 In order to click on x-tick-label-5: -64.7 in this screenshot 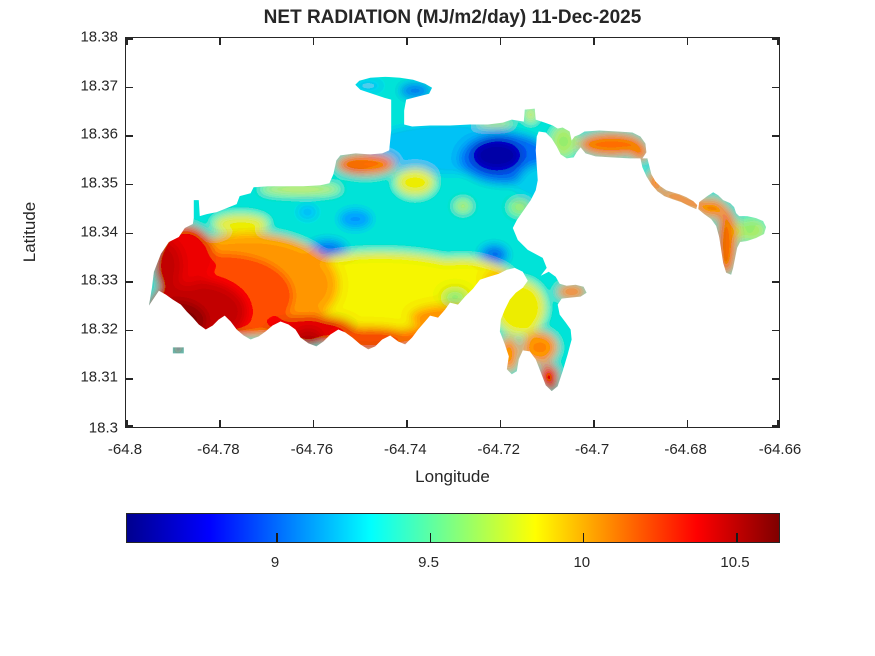, I will do `click(592, 449)`.